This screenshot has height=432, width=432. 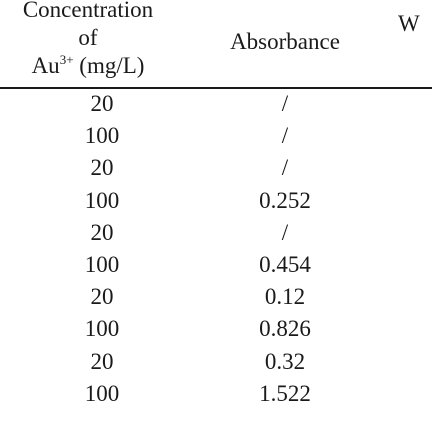 What do you see at coordinates (216, 88) in the screenshot?
I see `header-rule` at bounding box center [216, 88].